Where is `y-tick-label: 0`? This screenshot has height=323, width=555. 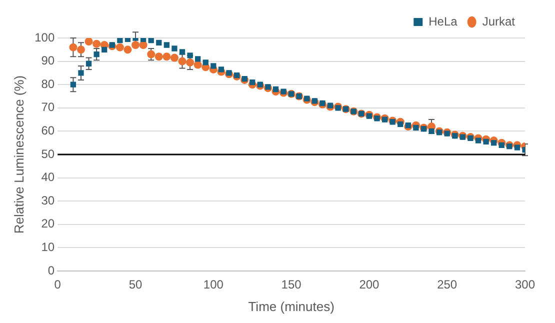 y-tick-label: 0 is located at coordinates (51, 270).